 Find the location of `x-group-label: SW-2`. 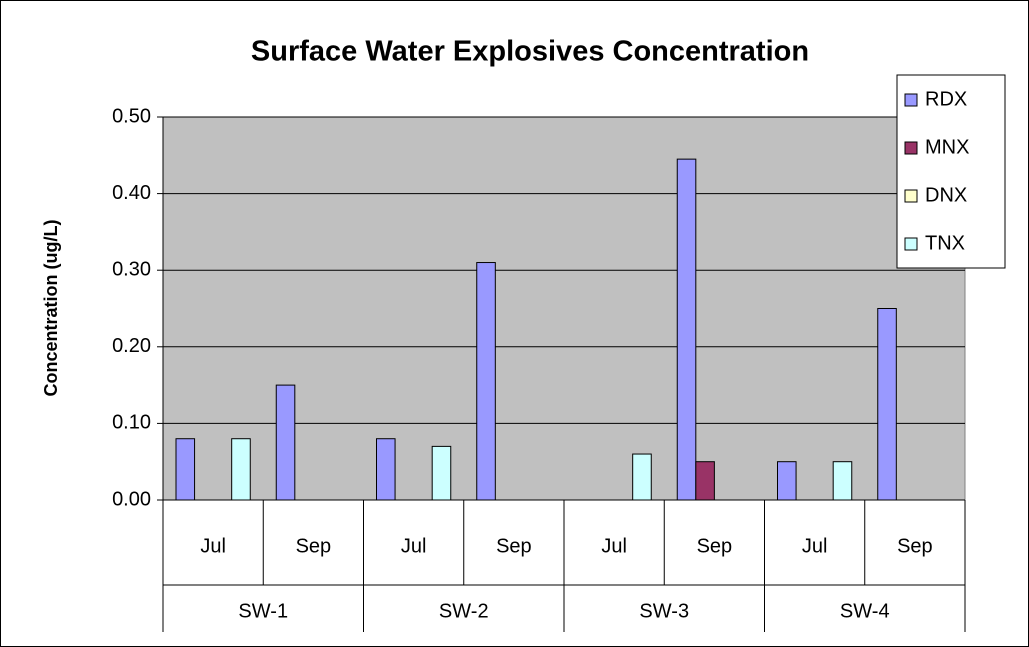

x-group-label: SW-2 is located at coordinates (464, 611).